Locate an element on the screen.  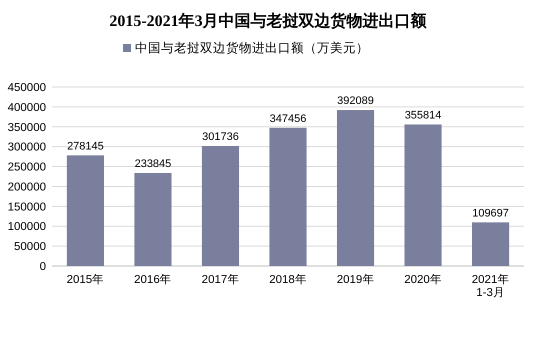
data-label: 301736 is located at coordinates (220, 136).